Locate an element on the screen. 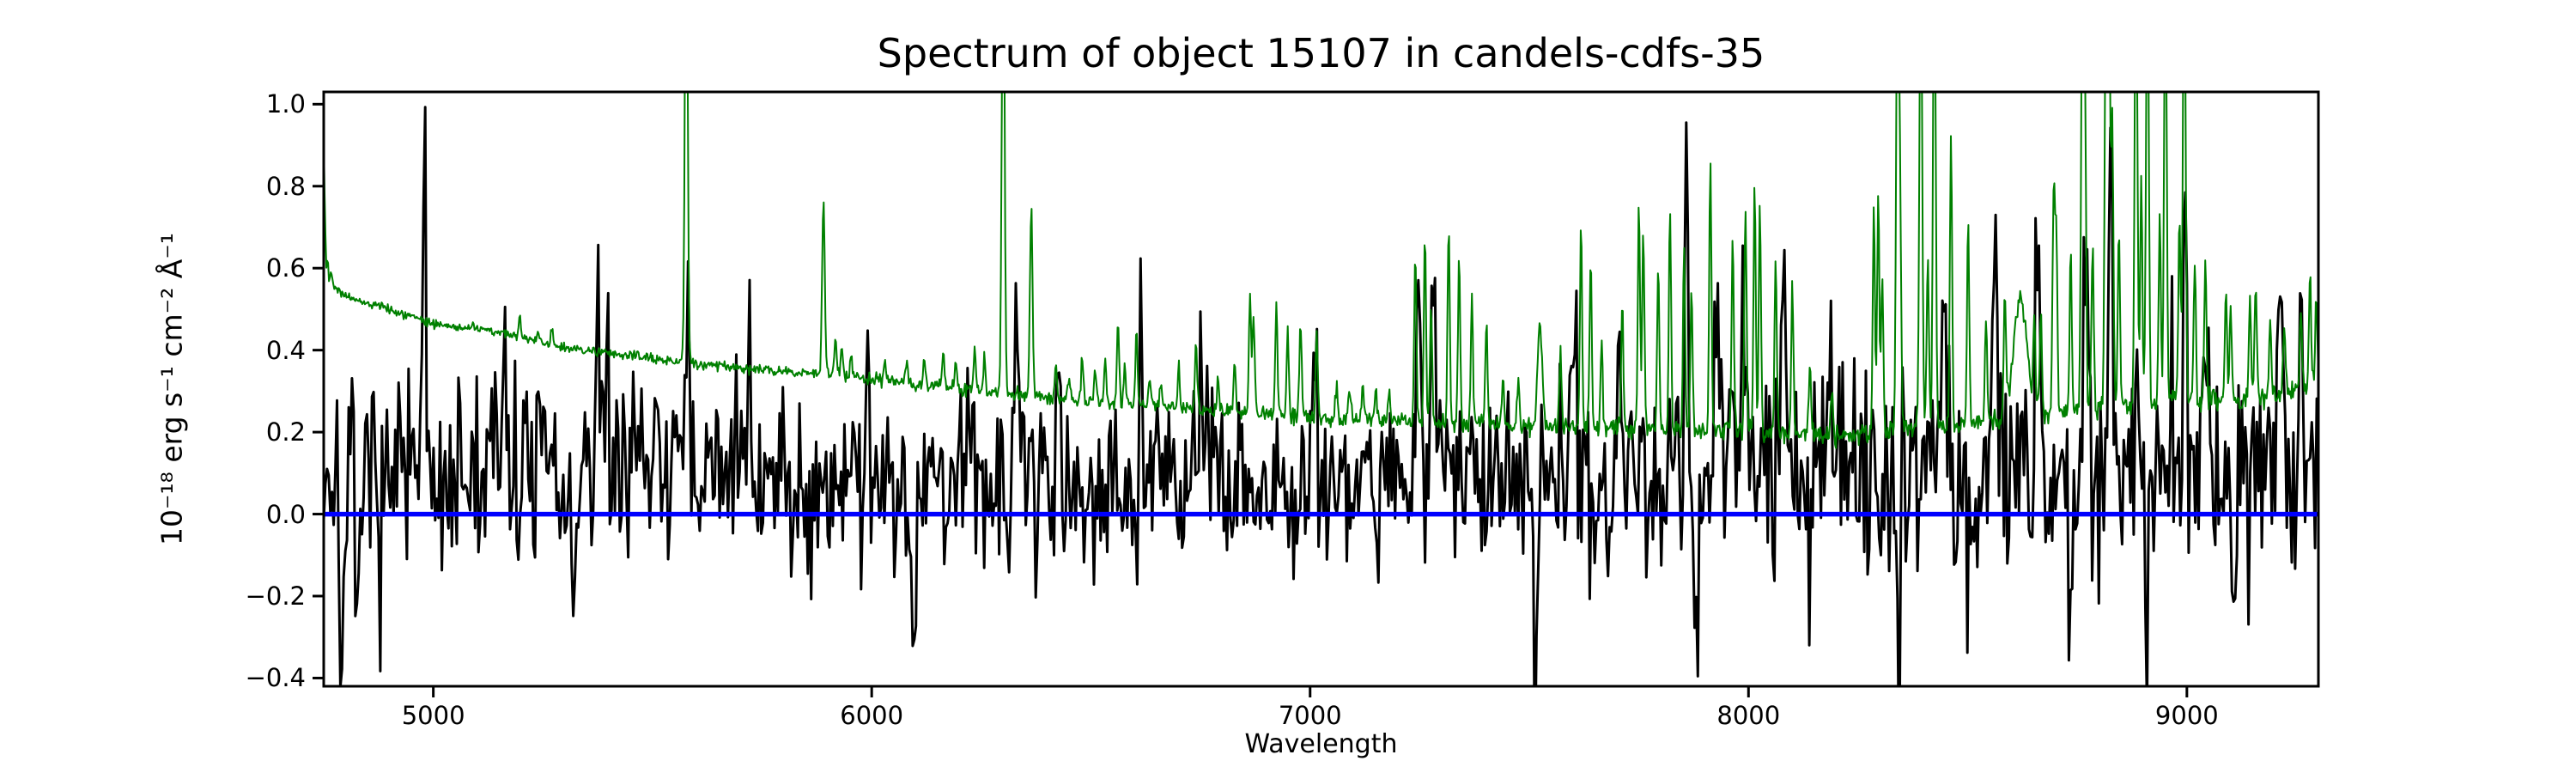  x-axis-label: Wavelength is located at coordinates (1321, 744).